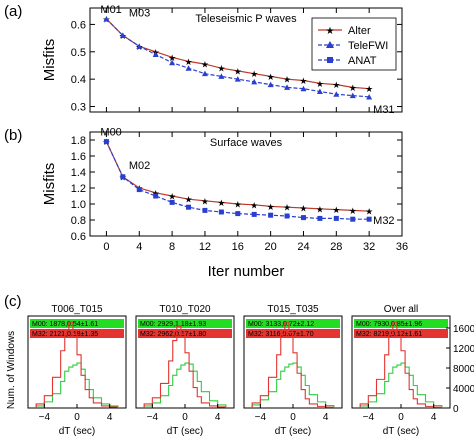 The image size is (474, 444). Describe the element at coordinates (293, 309) in the screenshot. I see `subplot-title: T015_T035` at that location.